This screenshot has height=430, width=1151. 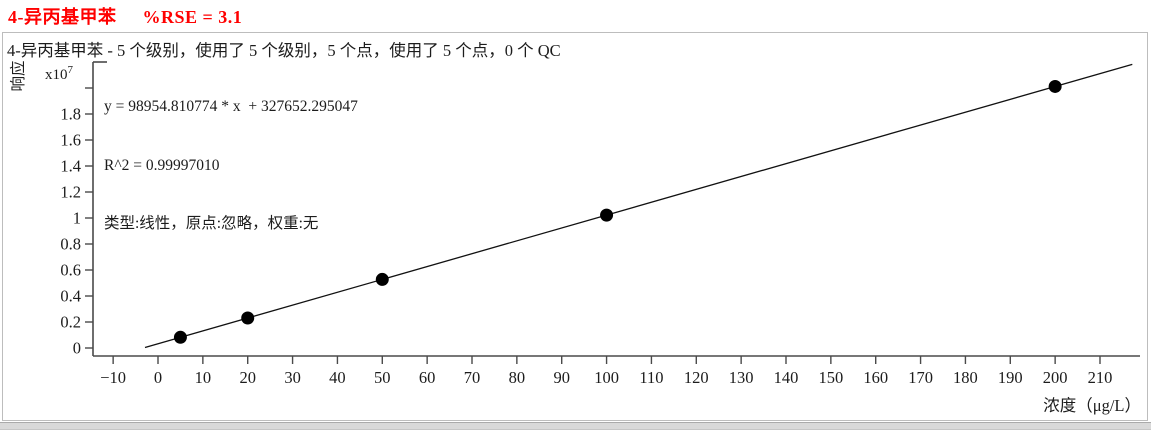 What do you see at coordinates (125, 16) in the screenshot?
I see `compound-title: 4-异丙基甲苯 %RSE = 3.1` at bounding box center [125, 16].